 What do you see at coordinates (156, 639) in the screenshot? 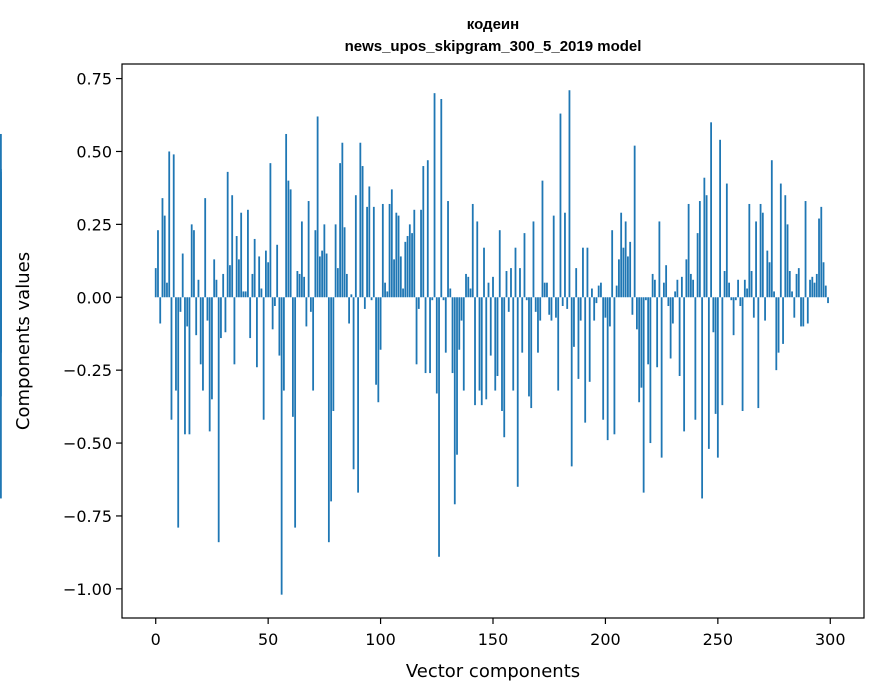
I see `x-tick-label: 0` at bounding box center [156, 639].